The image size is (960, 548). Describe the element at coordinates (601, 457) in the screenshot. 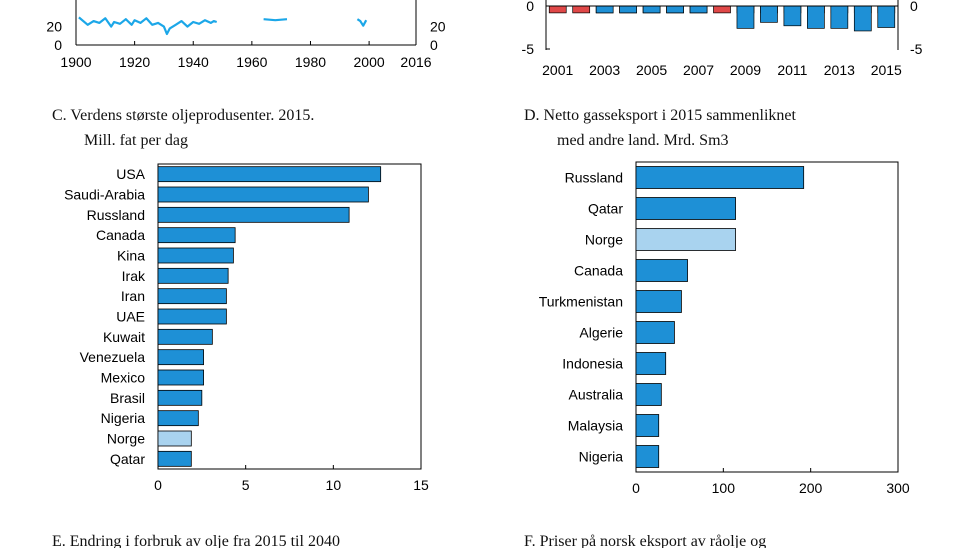

I see `category-label: Nigeria` at that location.